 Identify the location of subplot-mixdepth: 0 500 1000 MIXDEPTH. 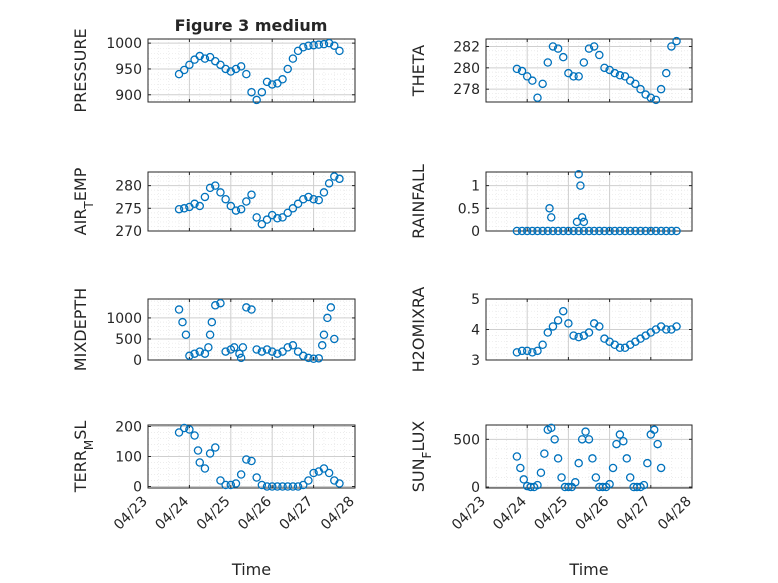
(213, 329).